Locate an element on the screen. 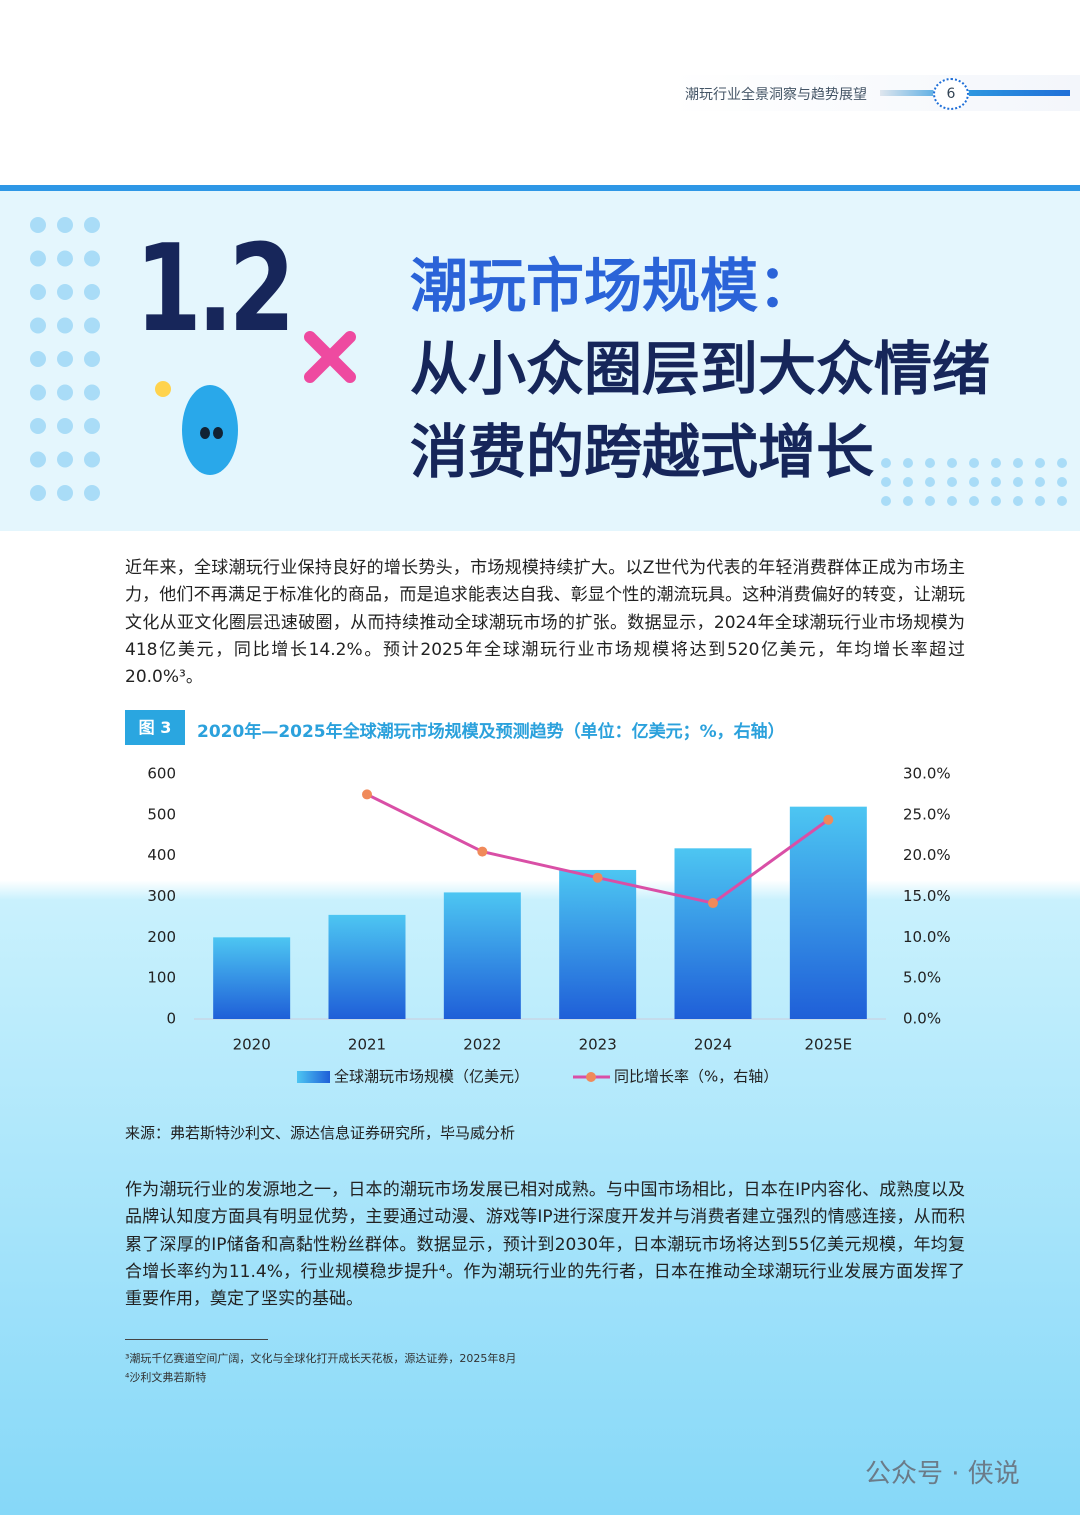 The height and width of the screenshot is (1515, 1080). watermark: 公众号 · 侠说 is located at coordinates (942, 1474).